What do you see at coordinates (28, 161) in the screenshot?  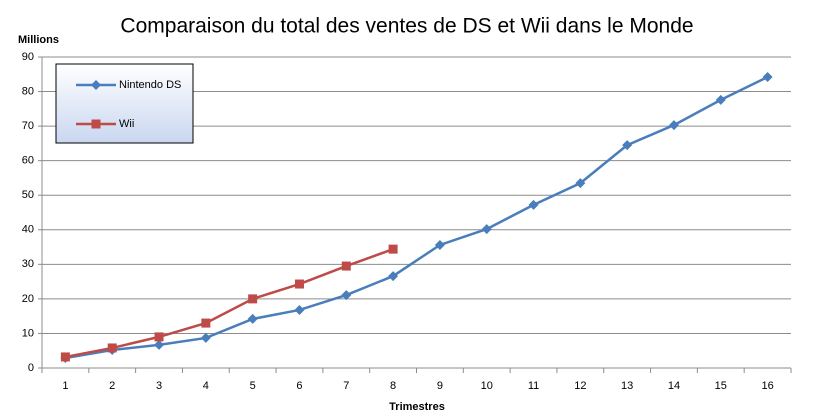 I see `y-tick-label: 60` at bounding box center [28, 161].